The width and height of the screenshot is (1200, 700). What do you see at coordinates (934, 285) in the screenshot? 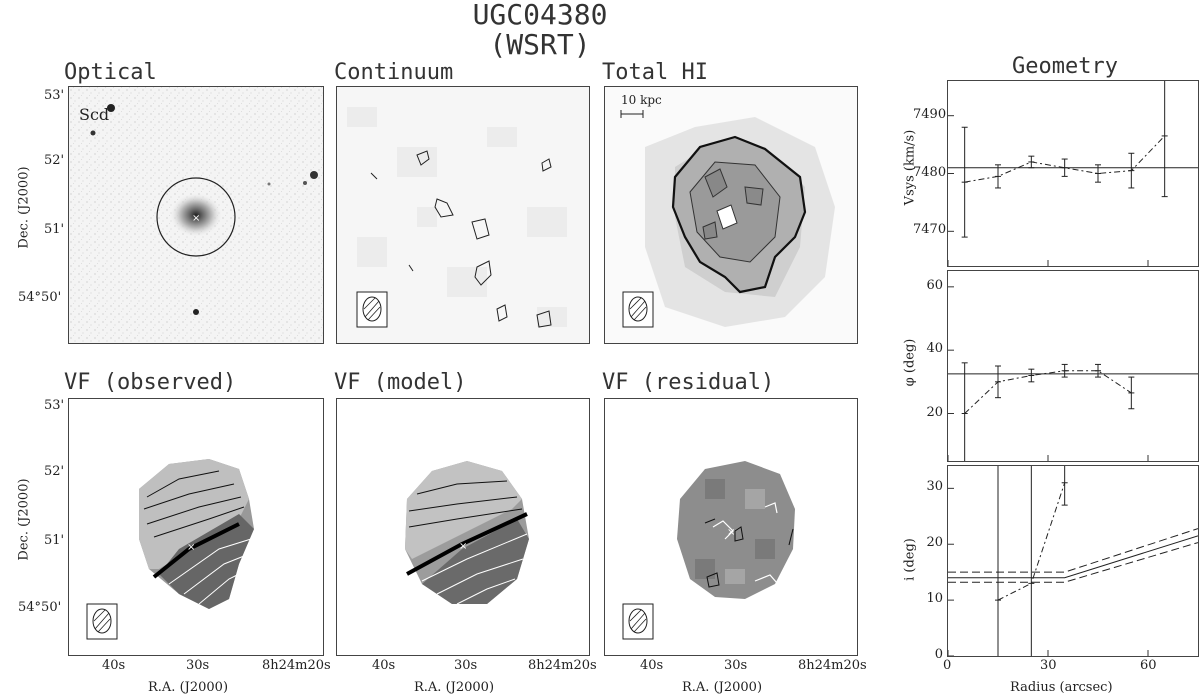
I see `y-tick-label: 60` at bounding box center [934, 285].